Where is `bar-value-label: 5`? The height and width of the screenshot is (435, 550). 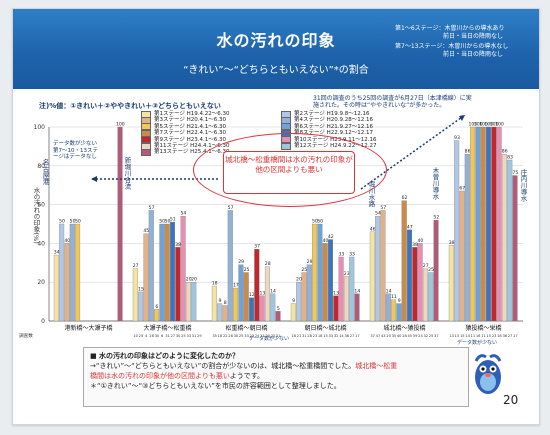
bar-value-label: 5 is located at coordinates (278, 309).